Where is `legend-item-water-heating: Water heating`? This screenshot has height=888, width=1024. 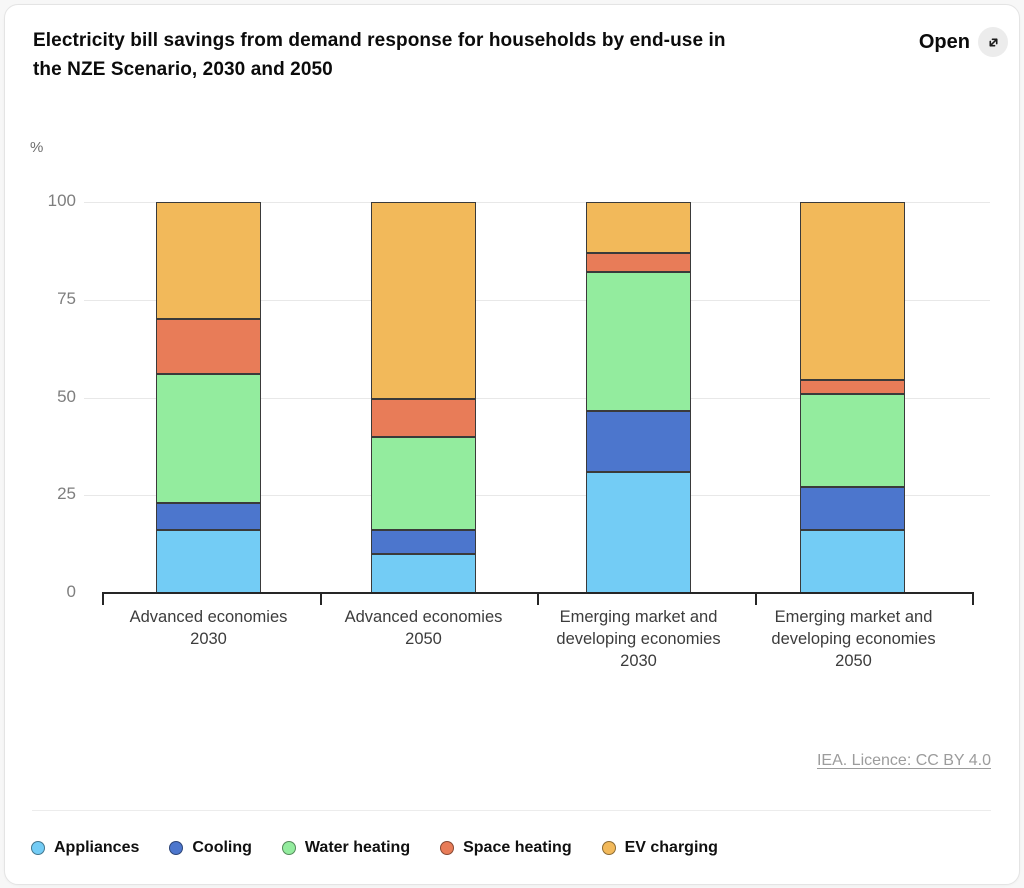
legend-item-water-heating: Water heating is located at coordinates (346, 848).